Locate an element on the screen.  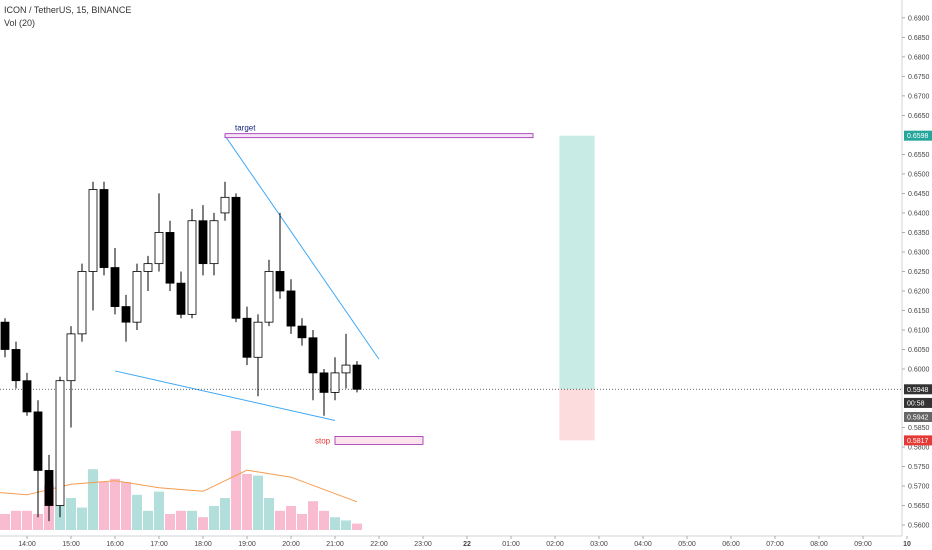
price-tick-label: 0.6700 is located at coordinates (919, 96).